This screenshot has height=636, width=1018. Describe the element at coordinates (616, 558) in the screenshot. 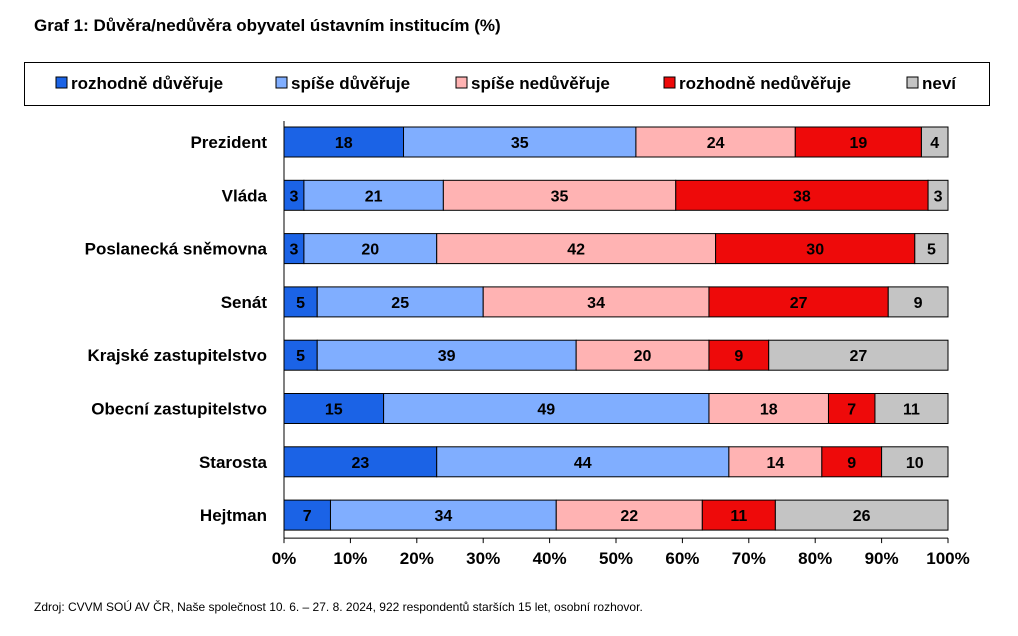

I see `x-tick-label: 50%` at that location.